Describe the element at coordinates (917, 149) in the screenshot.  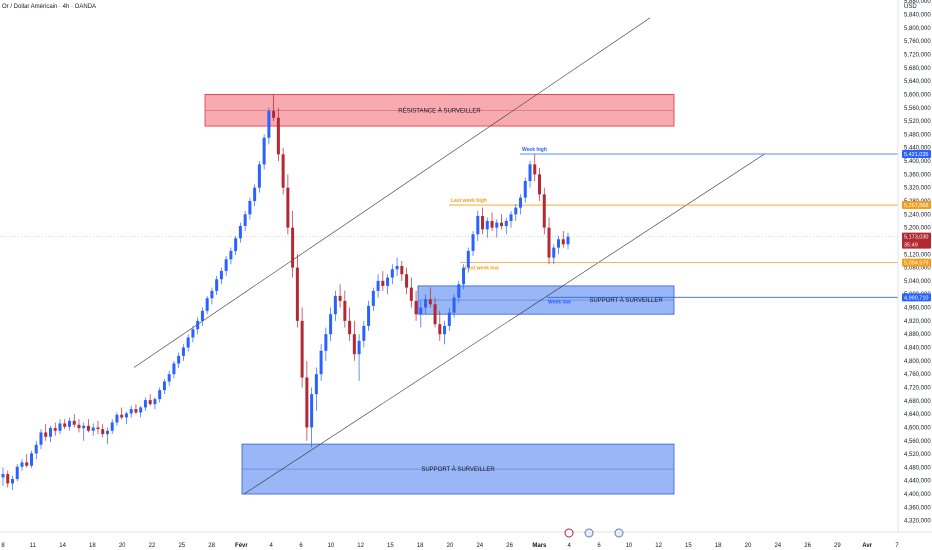
I see `price-tick-label: 5,440,000` at that location.